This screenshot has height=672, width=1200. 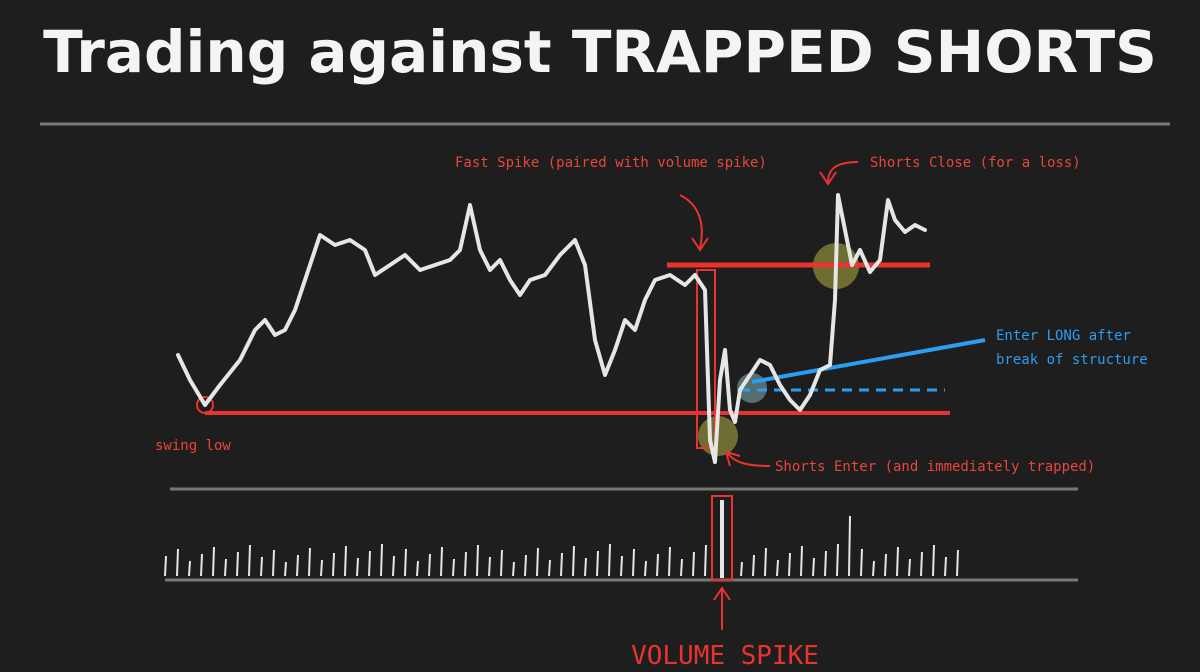 What do you see at coordinates (611, 163) in the screenshot?
I see `annotation: Fast Spike (paired with volume spike)` at bounding box center [611, 163].